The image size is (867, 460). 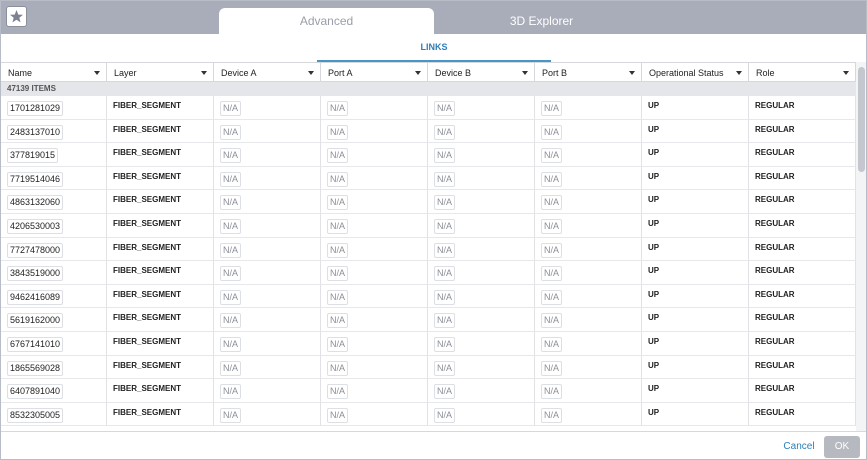 What do you see at coordinates (35, 392) in the screenshot?
I see `link-name: 6407891040` at bounding box center [35, 392].